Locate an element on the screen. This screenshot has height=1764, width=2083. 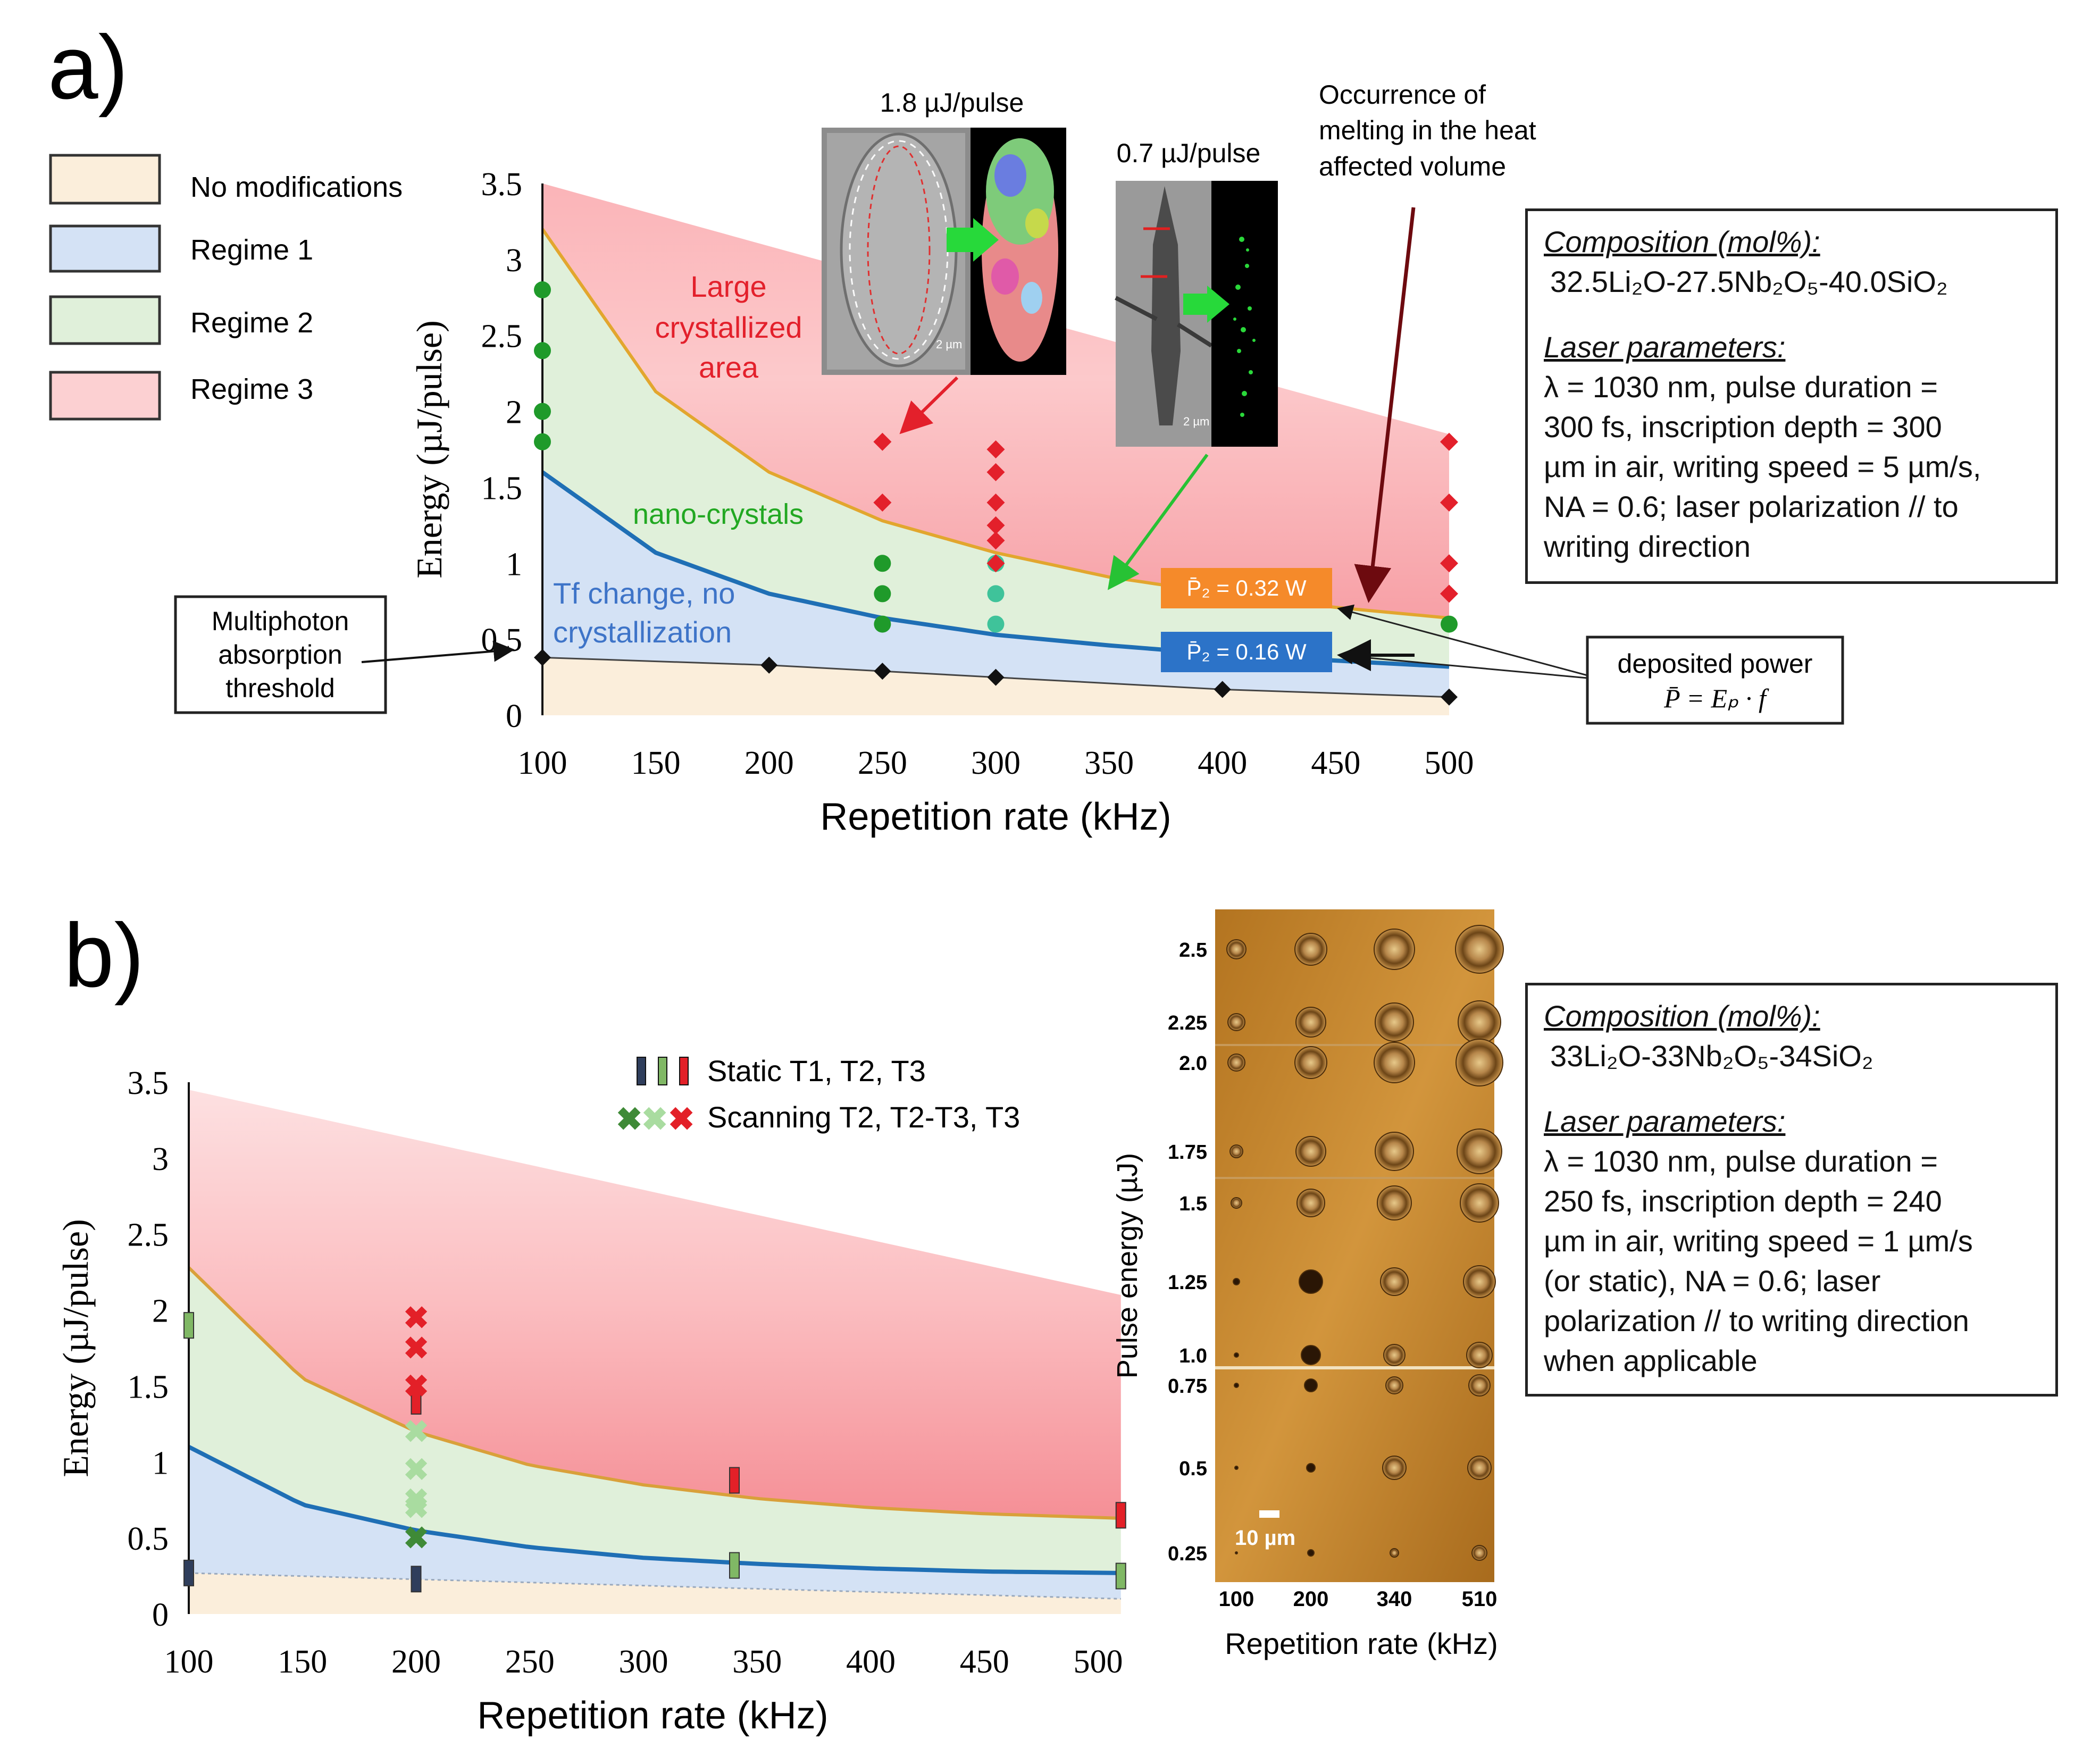
p2-orange-badge: P̄₂ = 0.32 W is located at coordinates (1246, 588).